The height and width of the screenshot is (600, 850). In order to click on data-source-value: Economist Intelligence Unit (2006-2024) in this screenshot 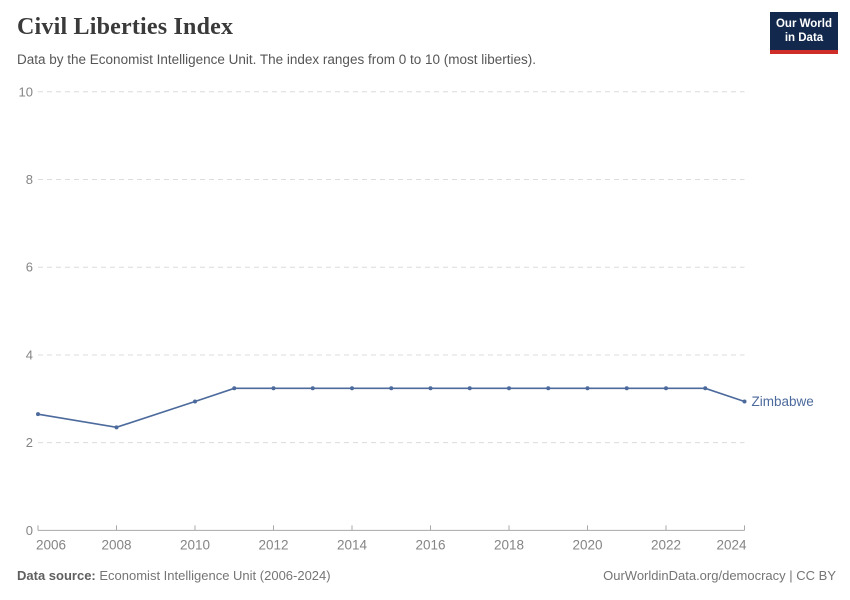, I will do `click(213, 575)`.